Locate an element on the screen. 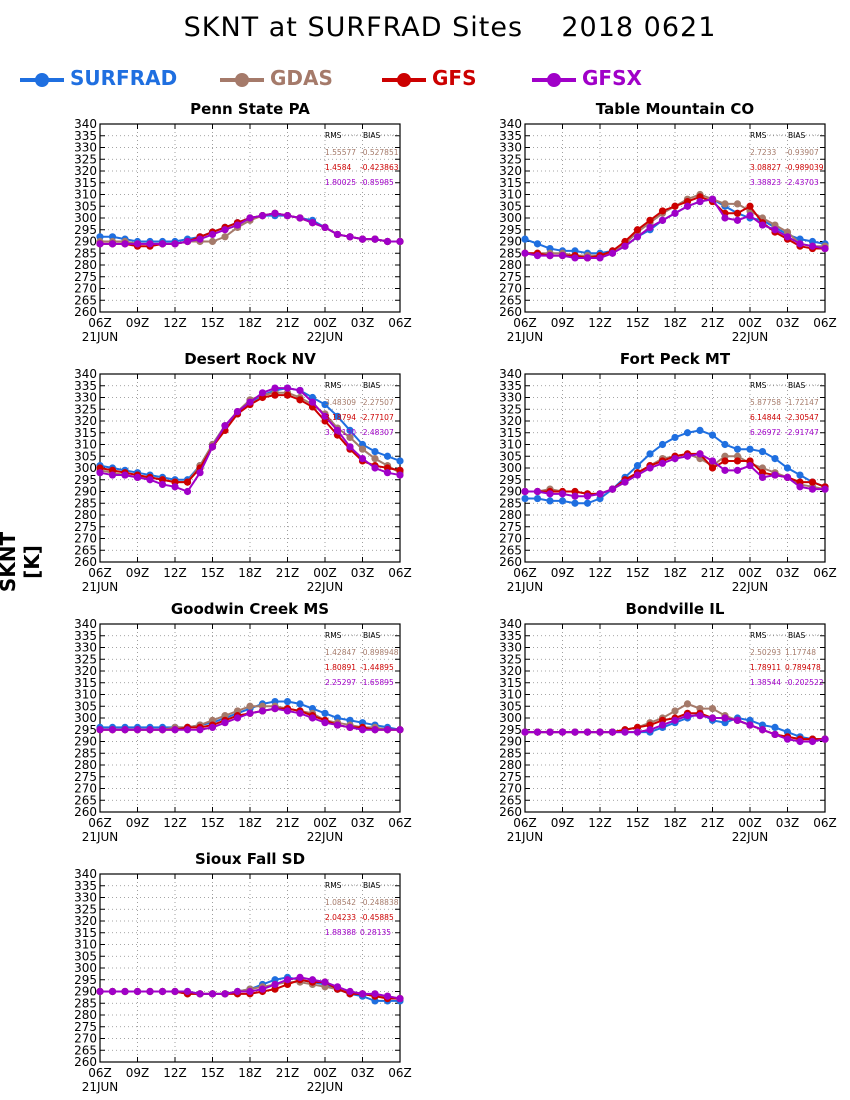  stats-header-bias: BIAS is located at coordinates (796, 385).